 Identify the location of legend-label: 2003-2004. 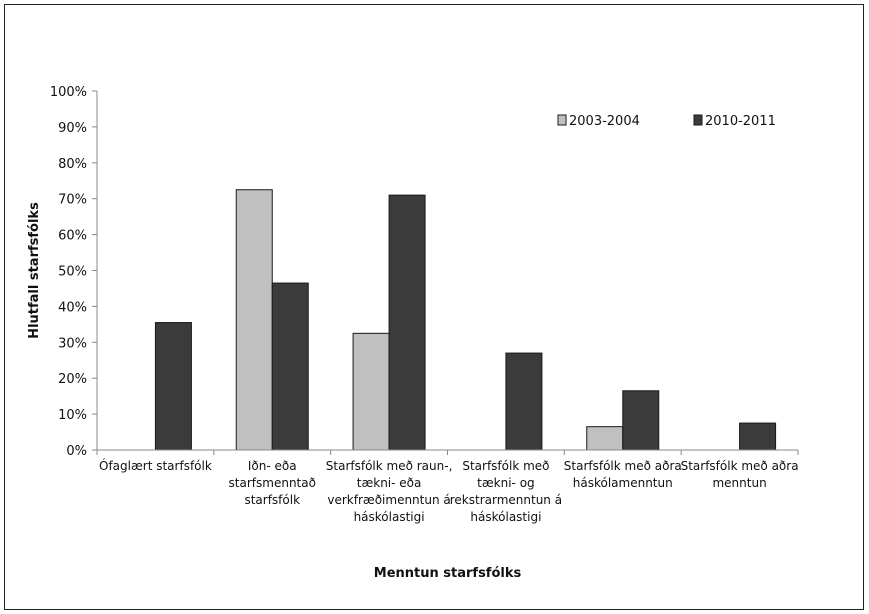
(604, 121).